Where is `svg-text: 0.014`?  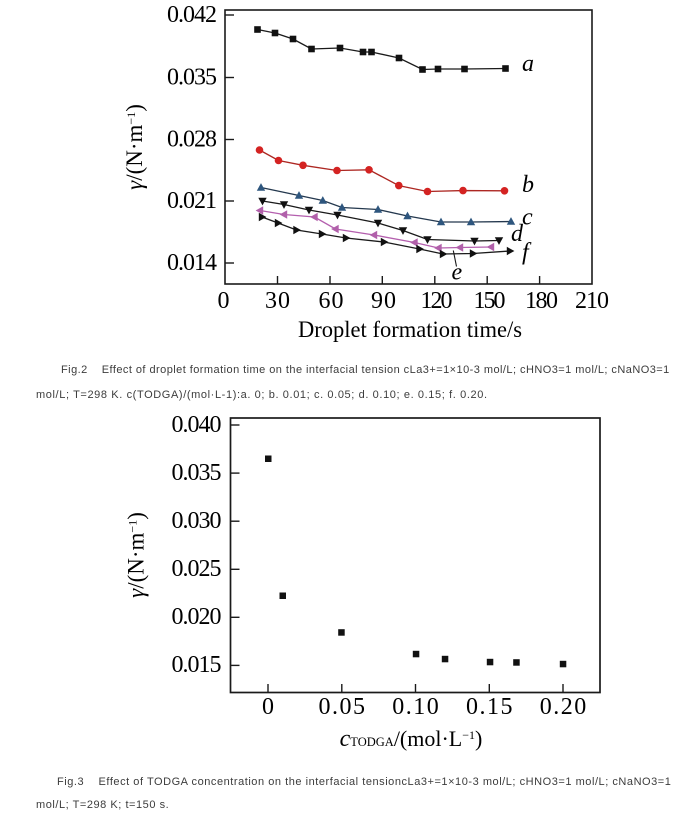
svg-text: 0.014 is located at coordinates (192, 263).